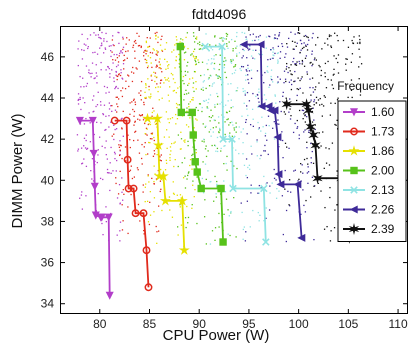  I want to click on legend-item: 1.86, so click(369, 151).